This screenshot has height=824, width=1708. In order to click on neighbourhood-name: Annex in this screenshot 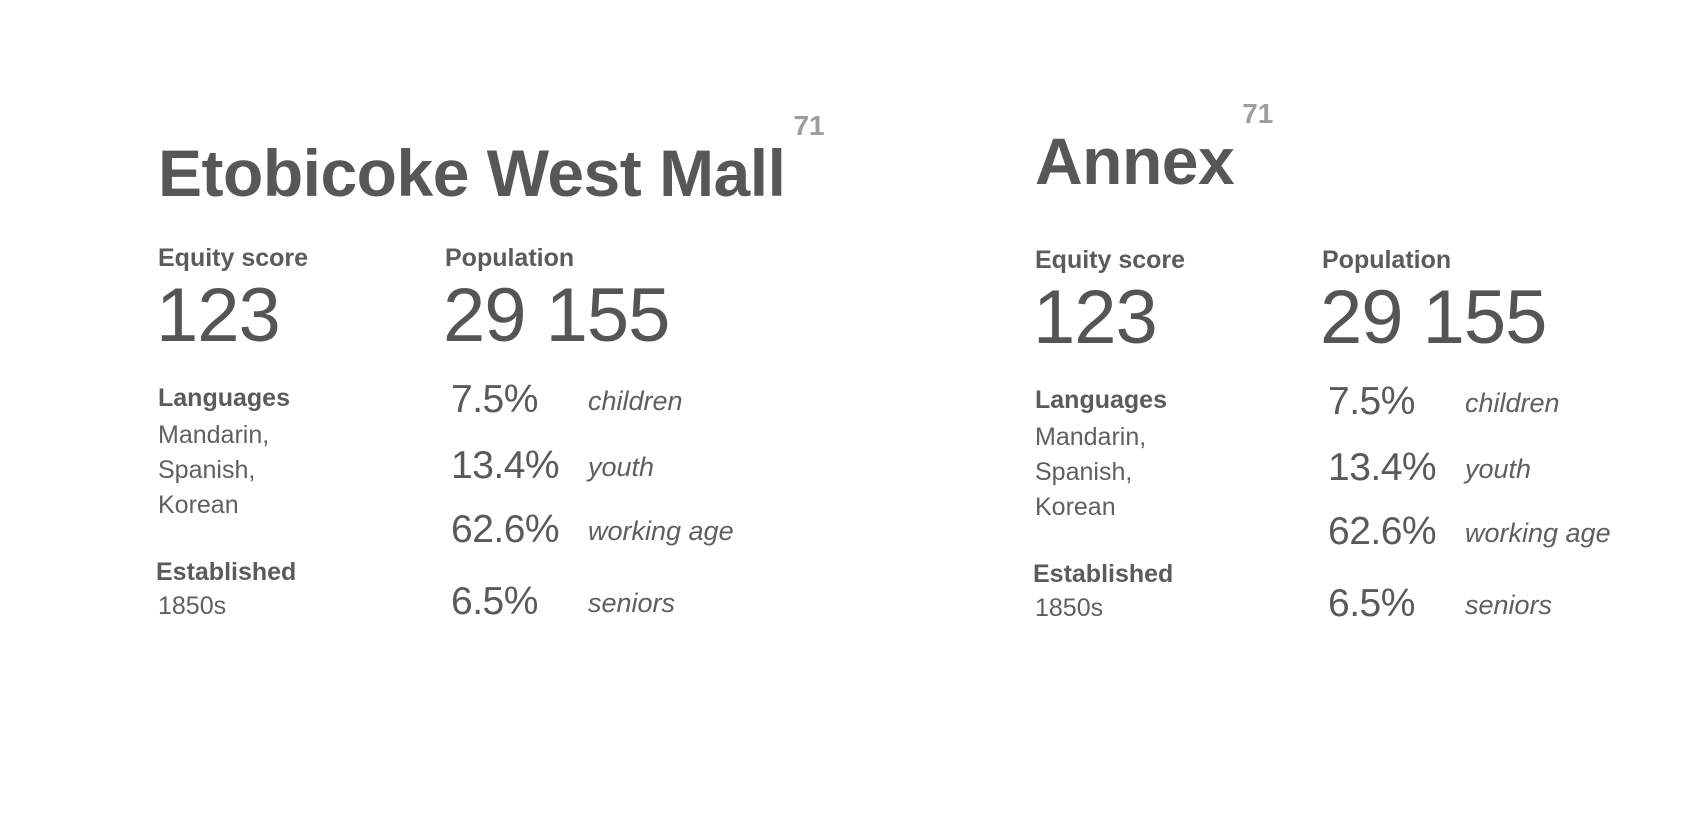, I will do `click(1135, 161)`.